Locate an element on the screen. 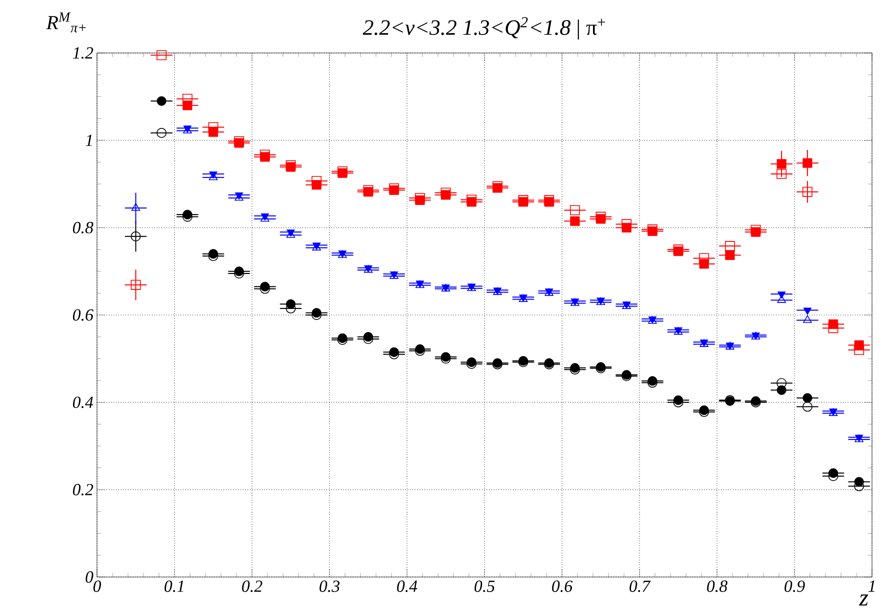  y-tick-label: 0.6 is located at coordinates (83, 315).